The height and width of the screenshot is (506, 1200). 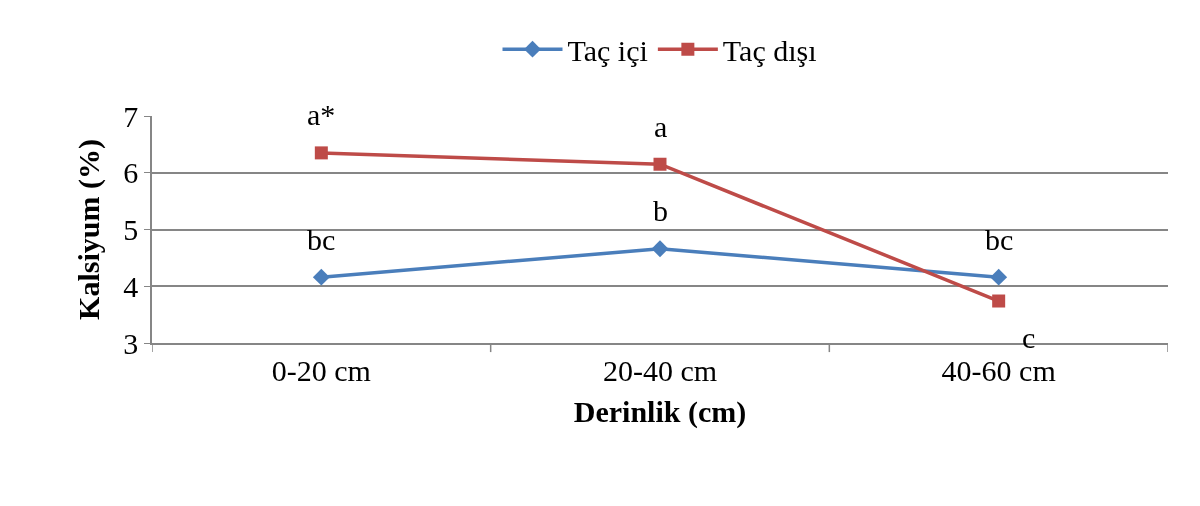 I want to click on annotation: c, so click(x=1029, y=337).